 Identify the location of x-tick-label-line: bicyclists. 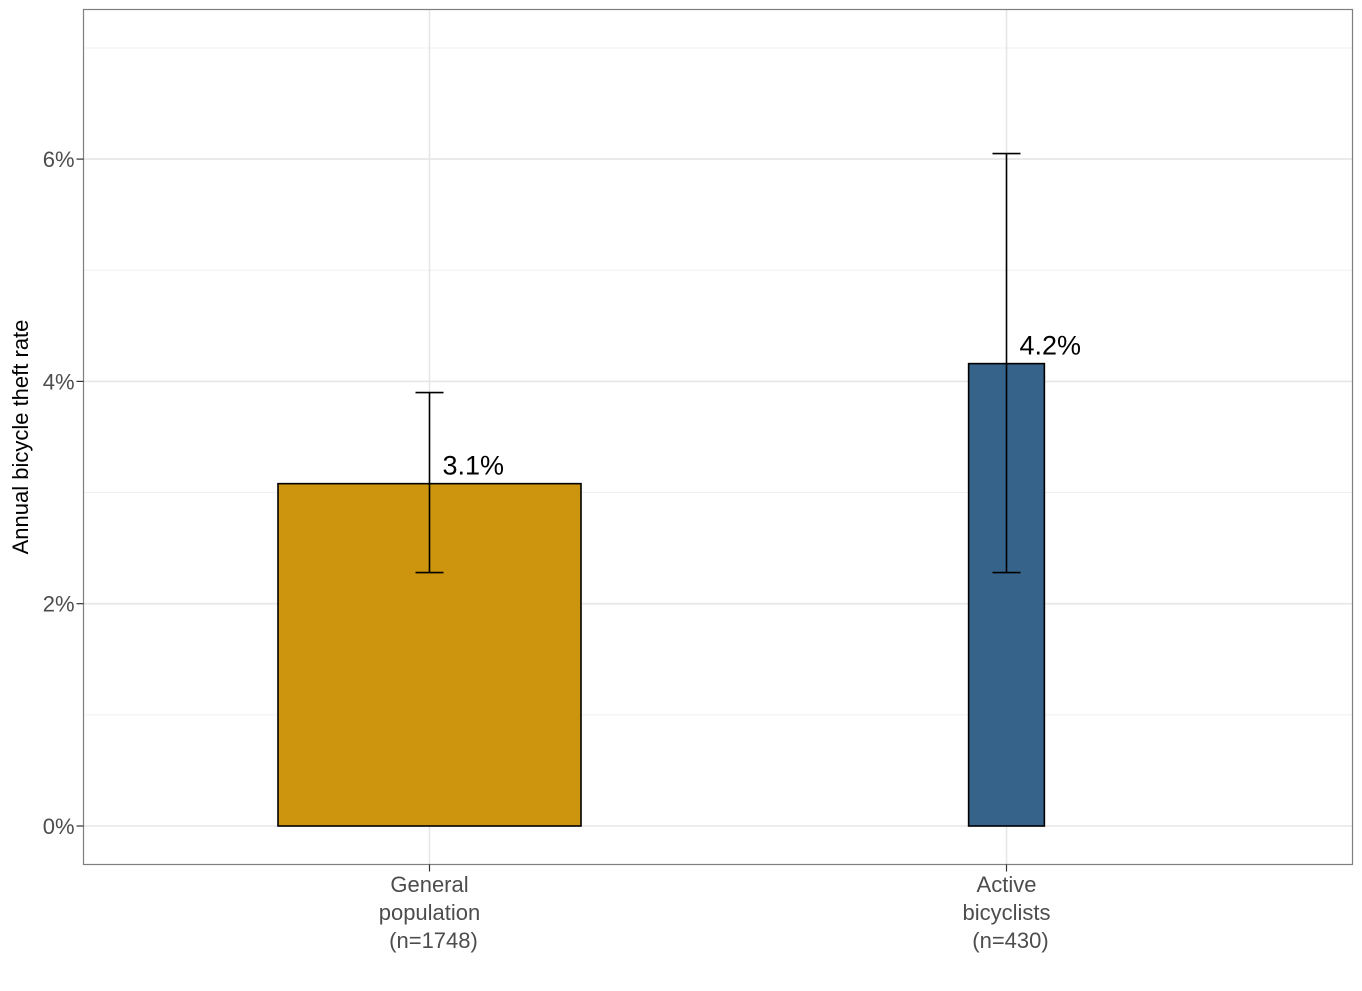
(1006, 912).